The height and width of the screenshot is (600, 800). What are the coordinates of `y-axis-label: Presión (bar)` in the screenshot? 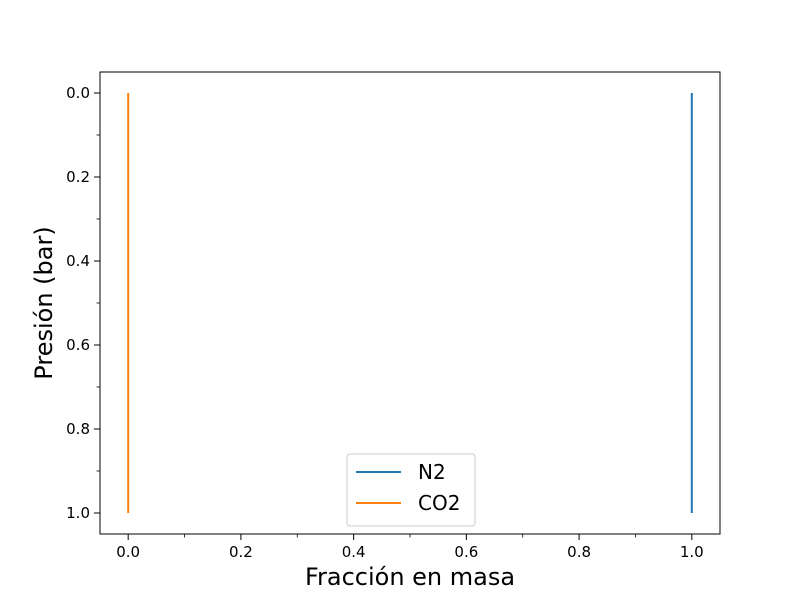 It's located at (44, 302).